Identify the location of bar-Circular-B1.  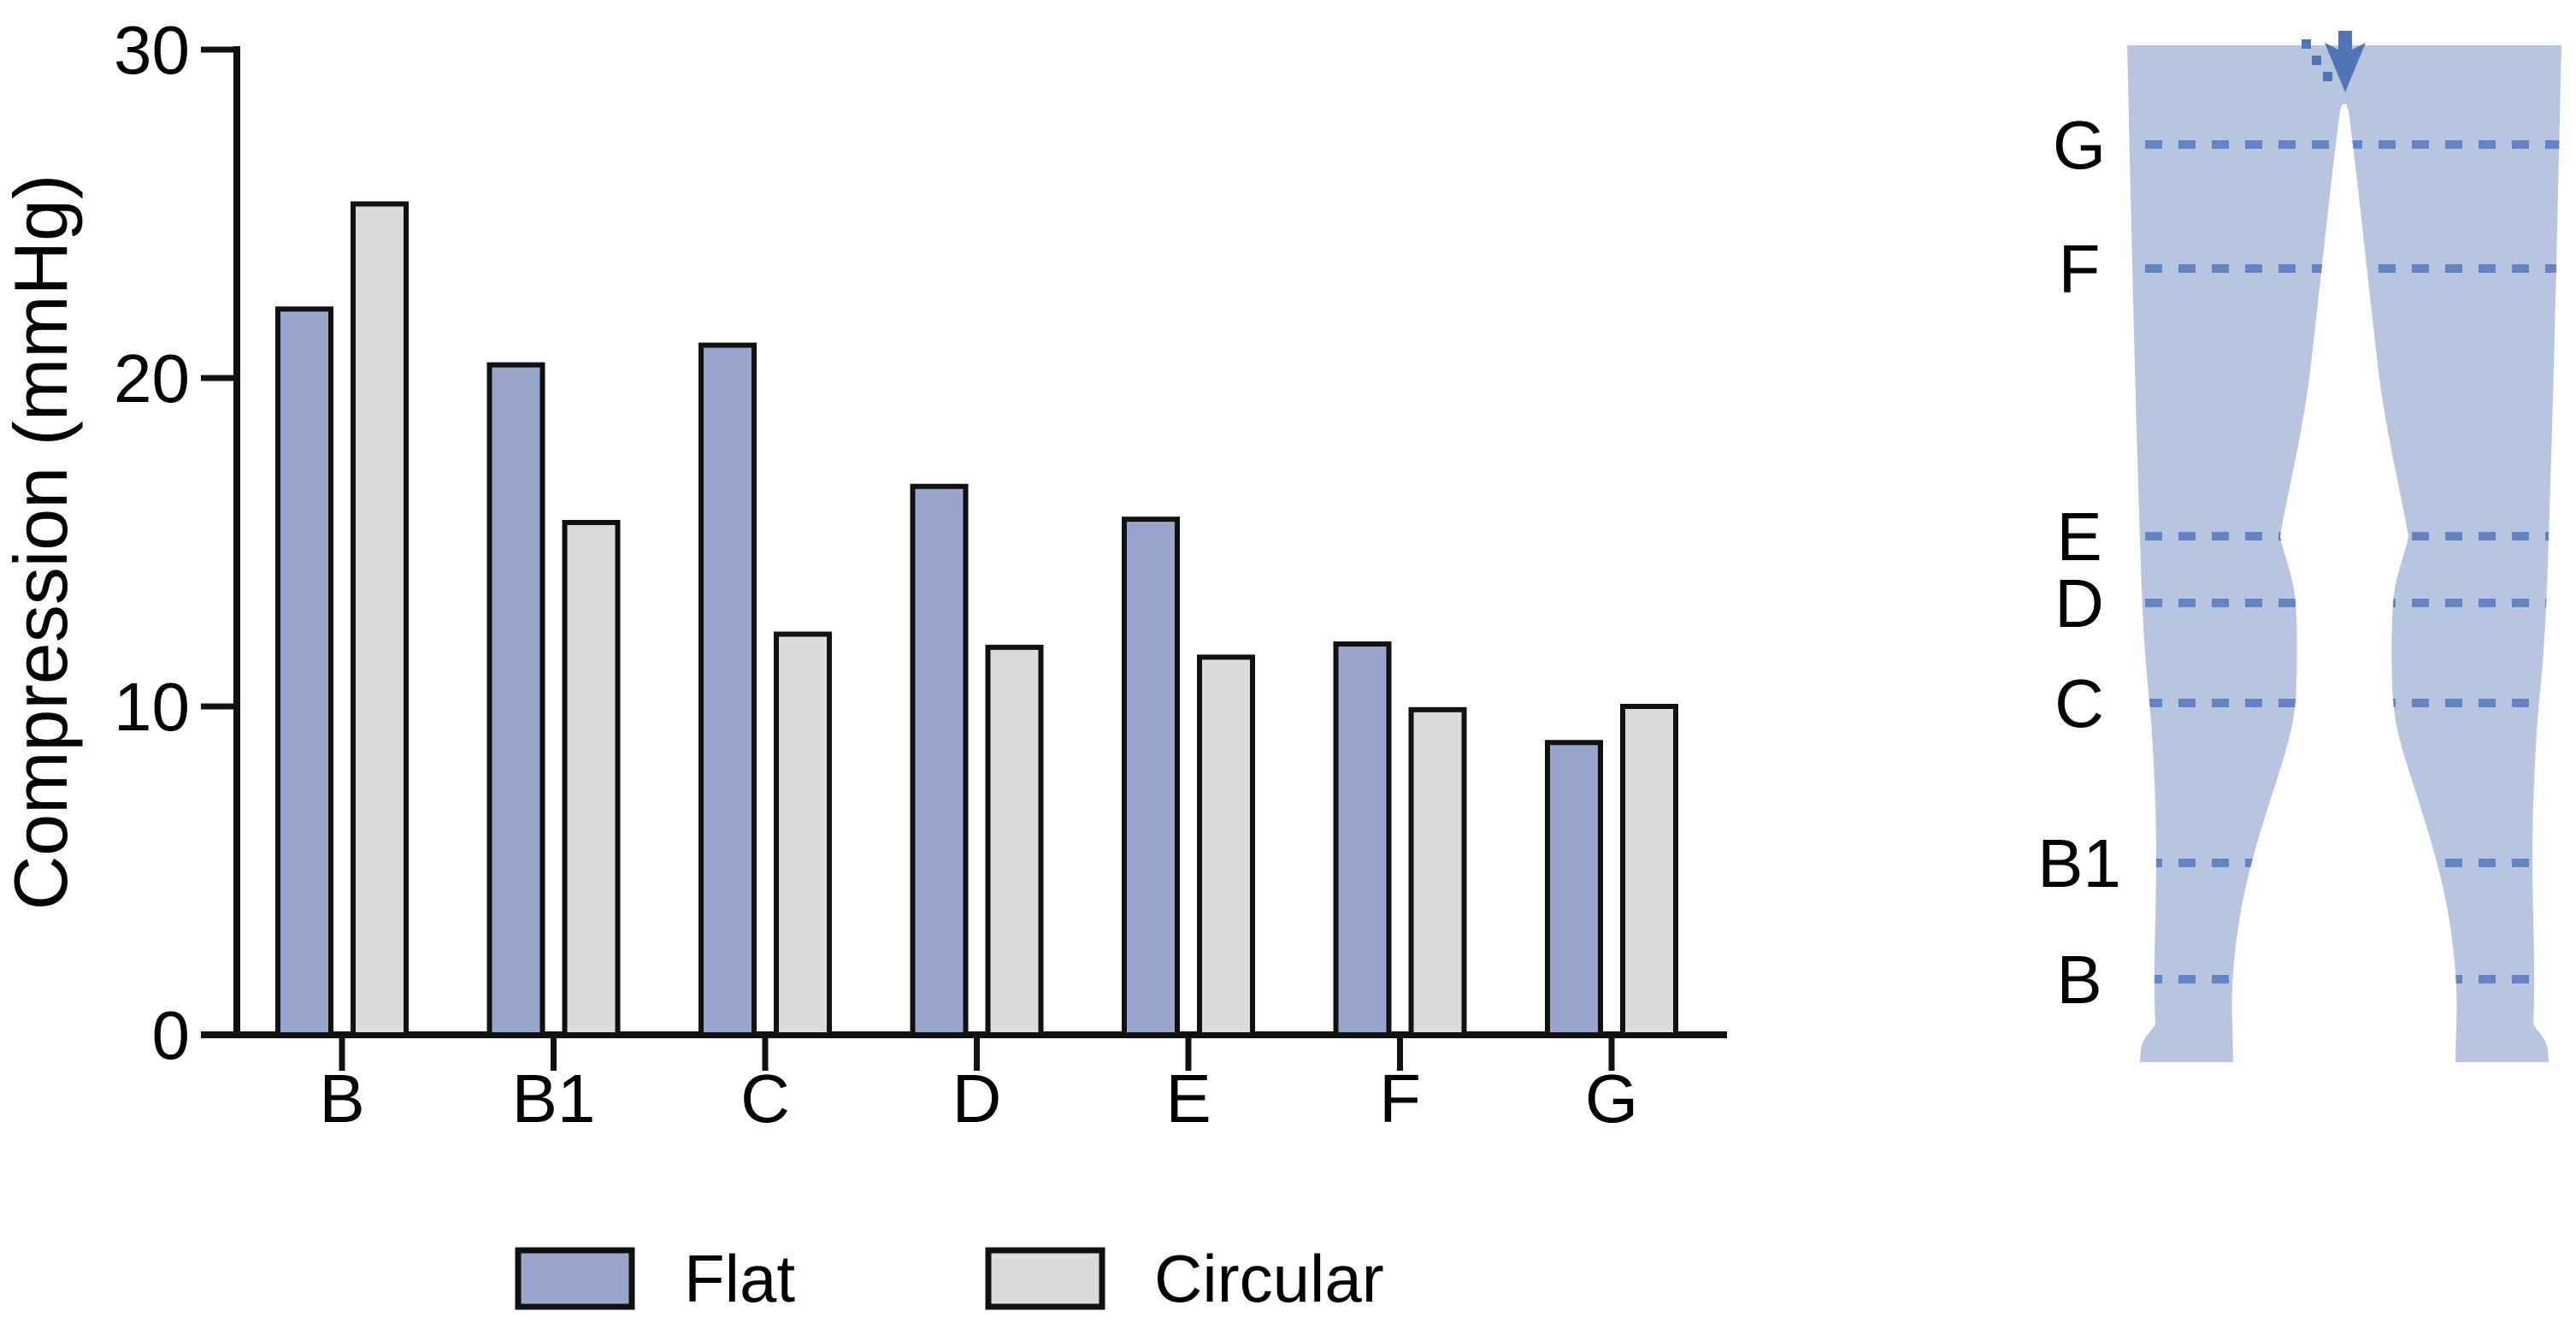
(591, 778).